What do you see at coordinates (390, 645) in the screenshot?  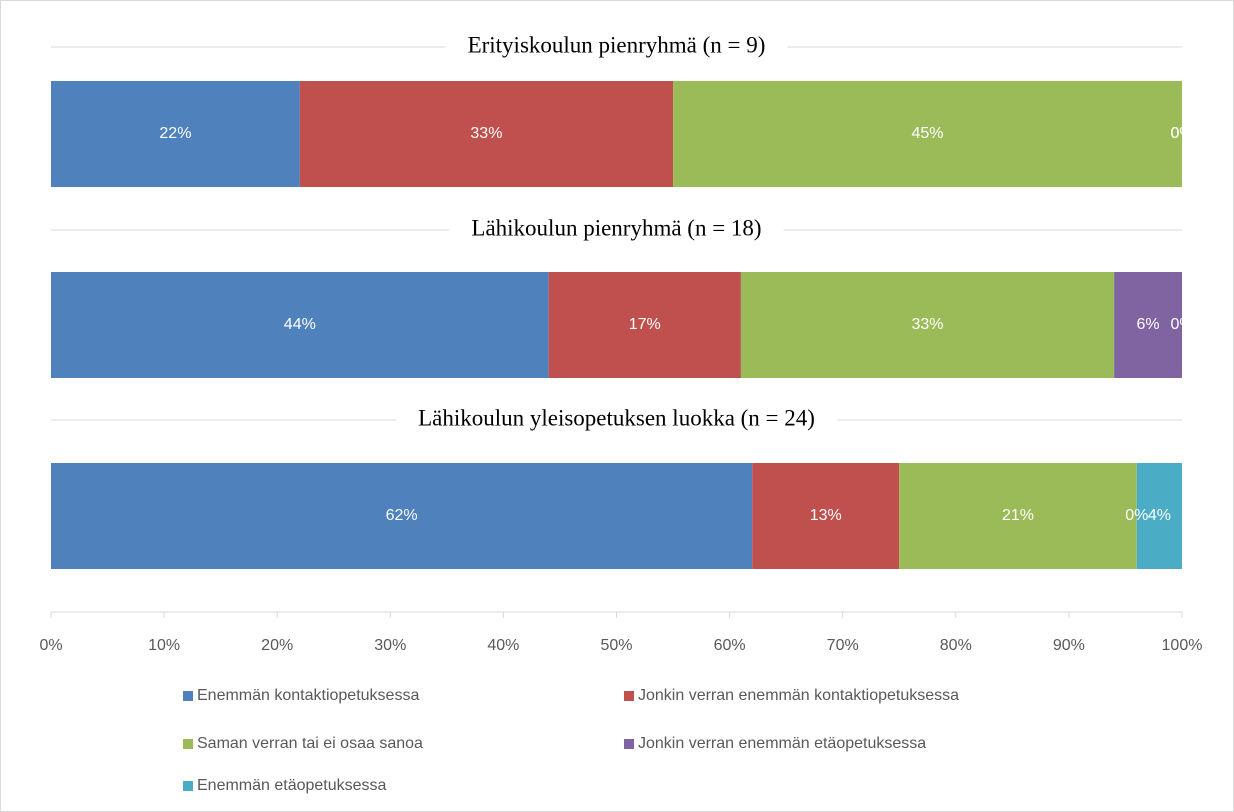 I see `x-tick-label: 30%` at bounding box center [390, 645].